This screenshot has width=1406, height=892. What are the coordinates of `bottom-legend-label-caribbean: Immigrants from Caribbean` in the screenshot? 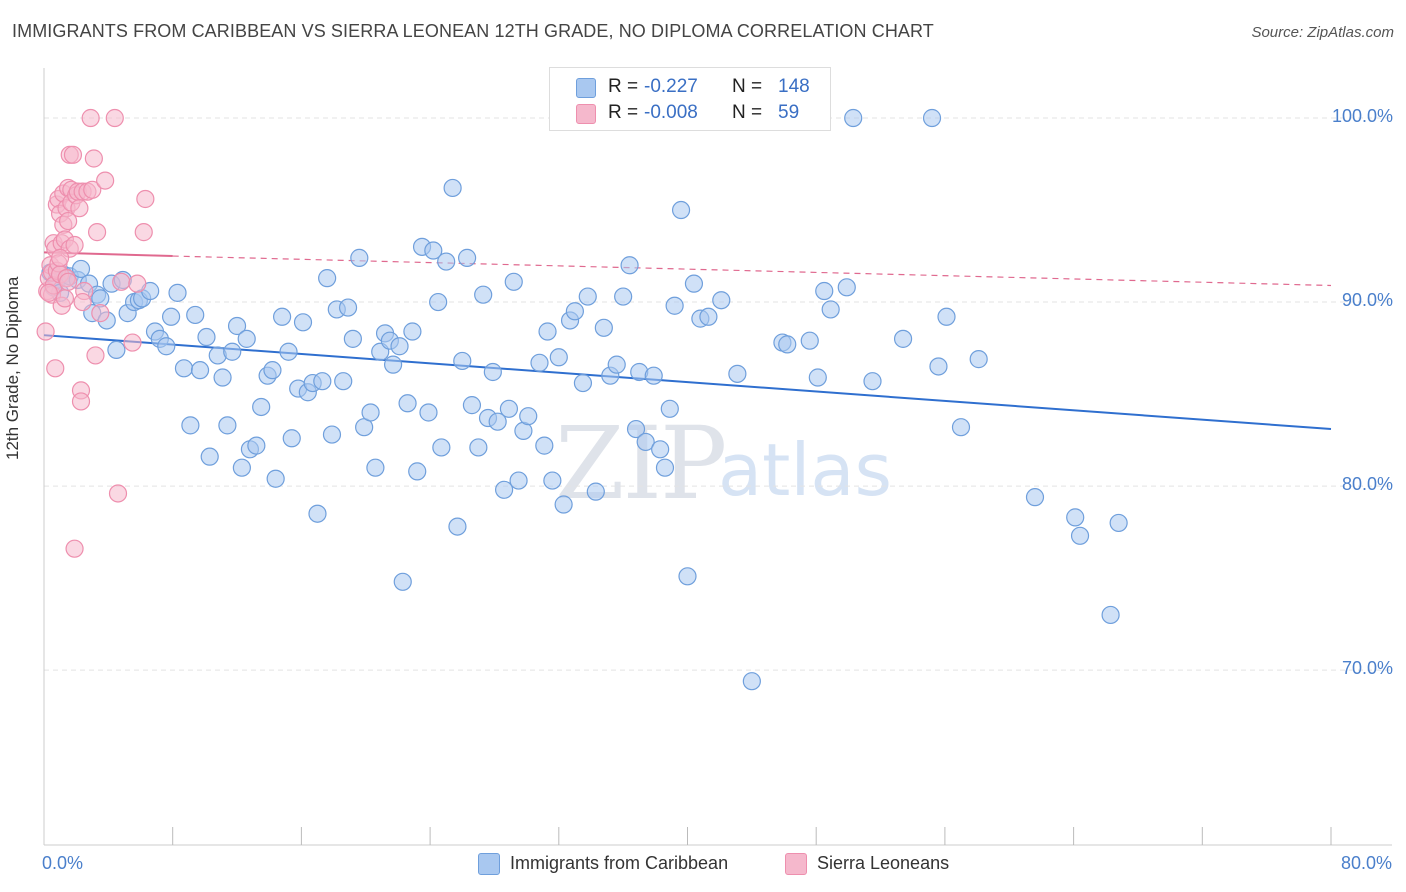 It's located at (619, 863).